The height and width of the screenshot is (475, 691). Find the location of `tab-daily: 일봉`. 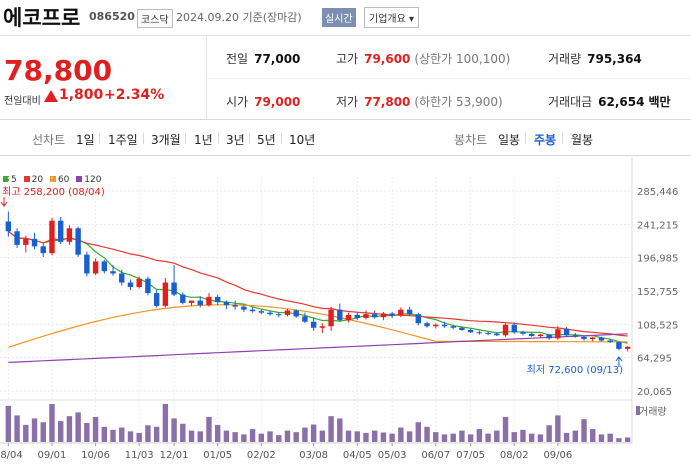

tab-daily: 일봉 is located at coordinates (509, 140).